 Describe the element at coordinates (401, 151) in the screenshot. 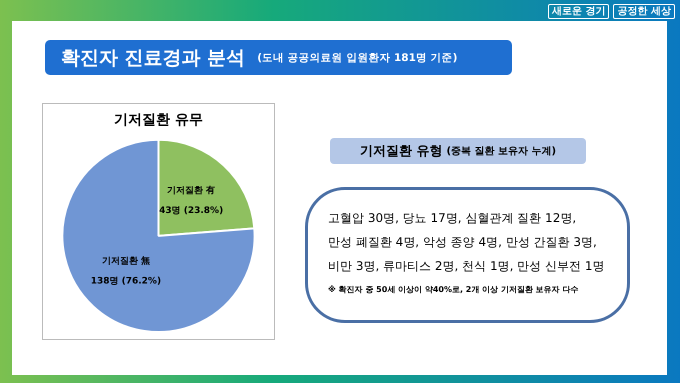

I see `text: 기저질환 유형` at that location.